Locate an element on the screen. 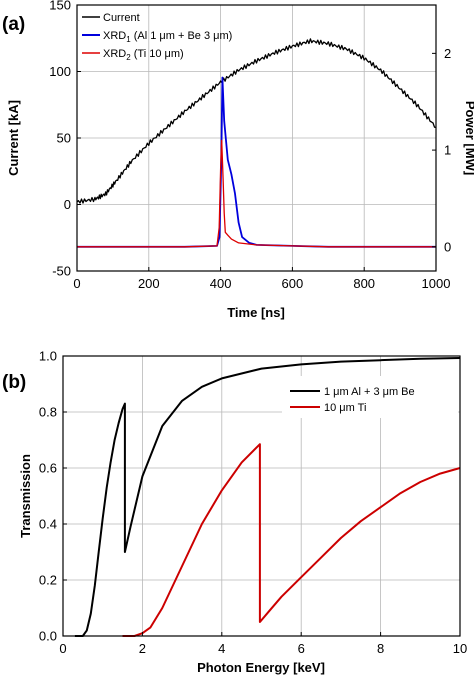 This screenshot has height=685, width=474. legend-background is located at coordinates (370, 397).